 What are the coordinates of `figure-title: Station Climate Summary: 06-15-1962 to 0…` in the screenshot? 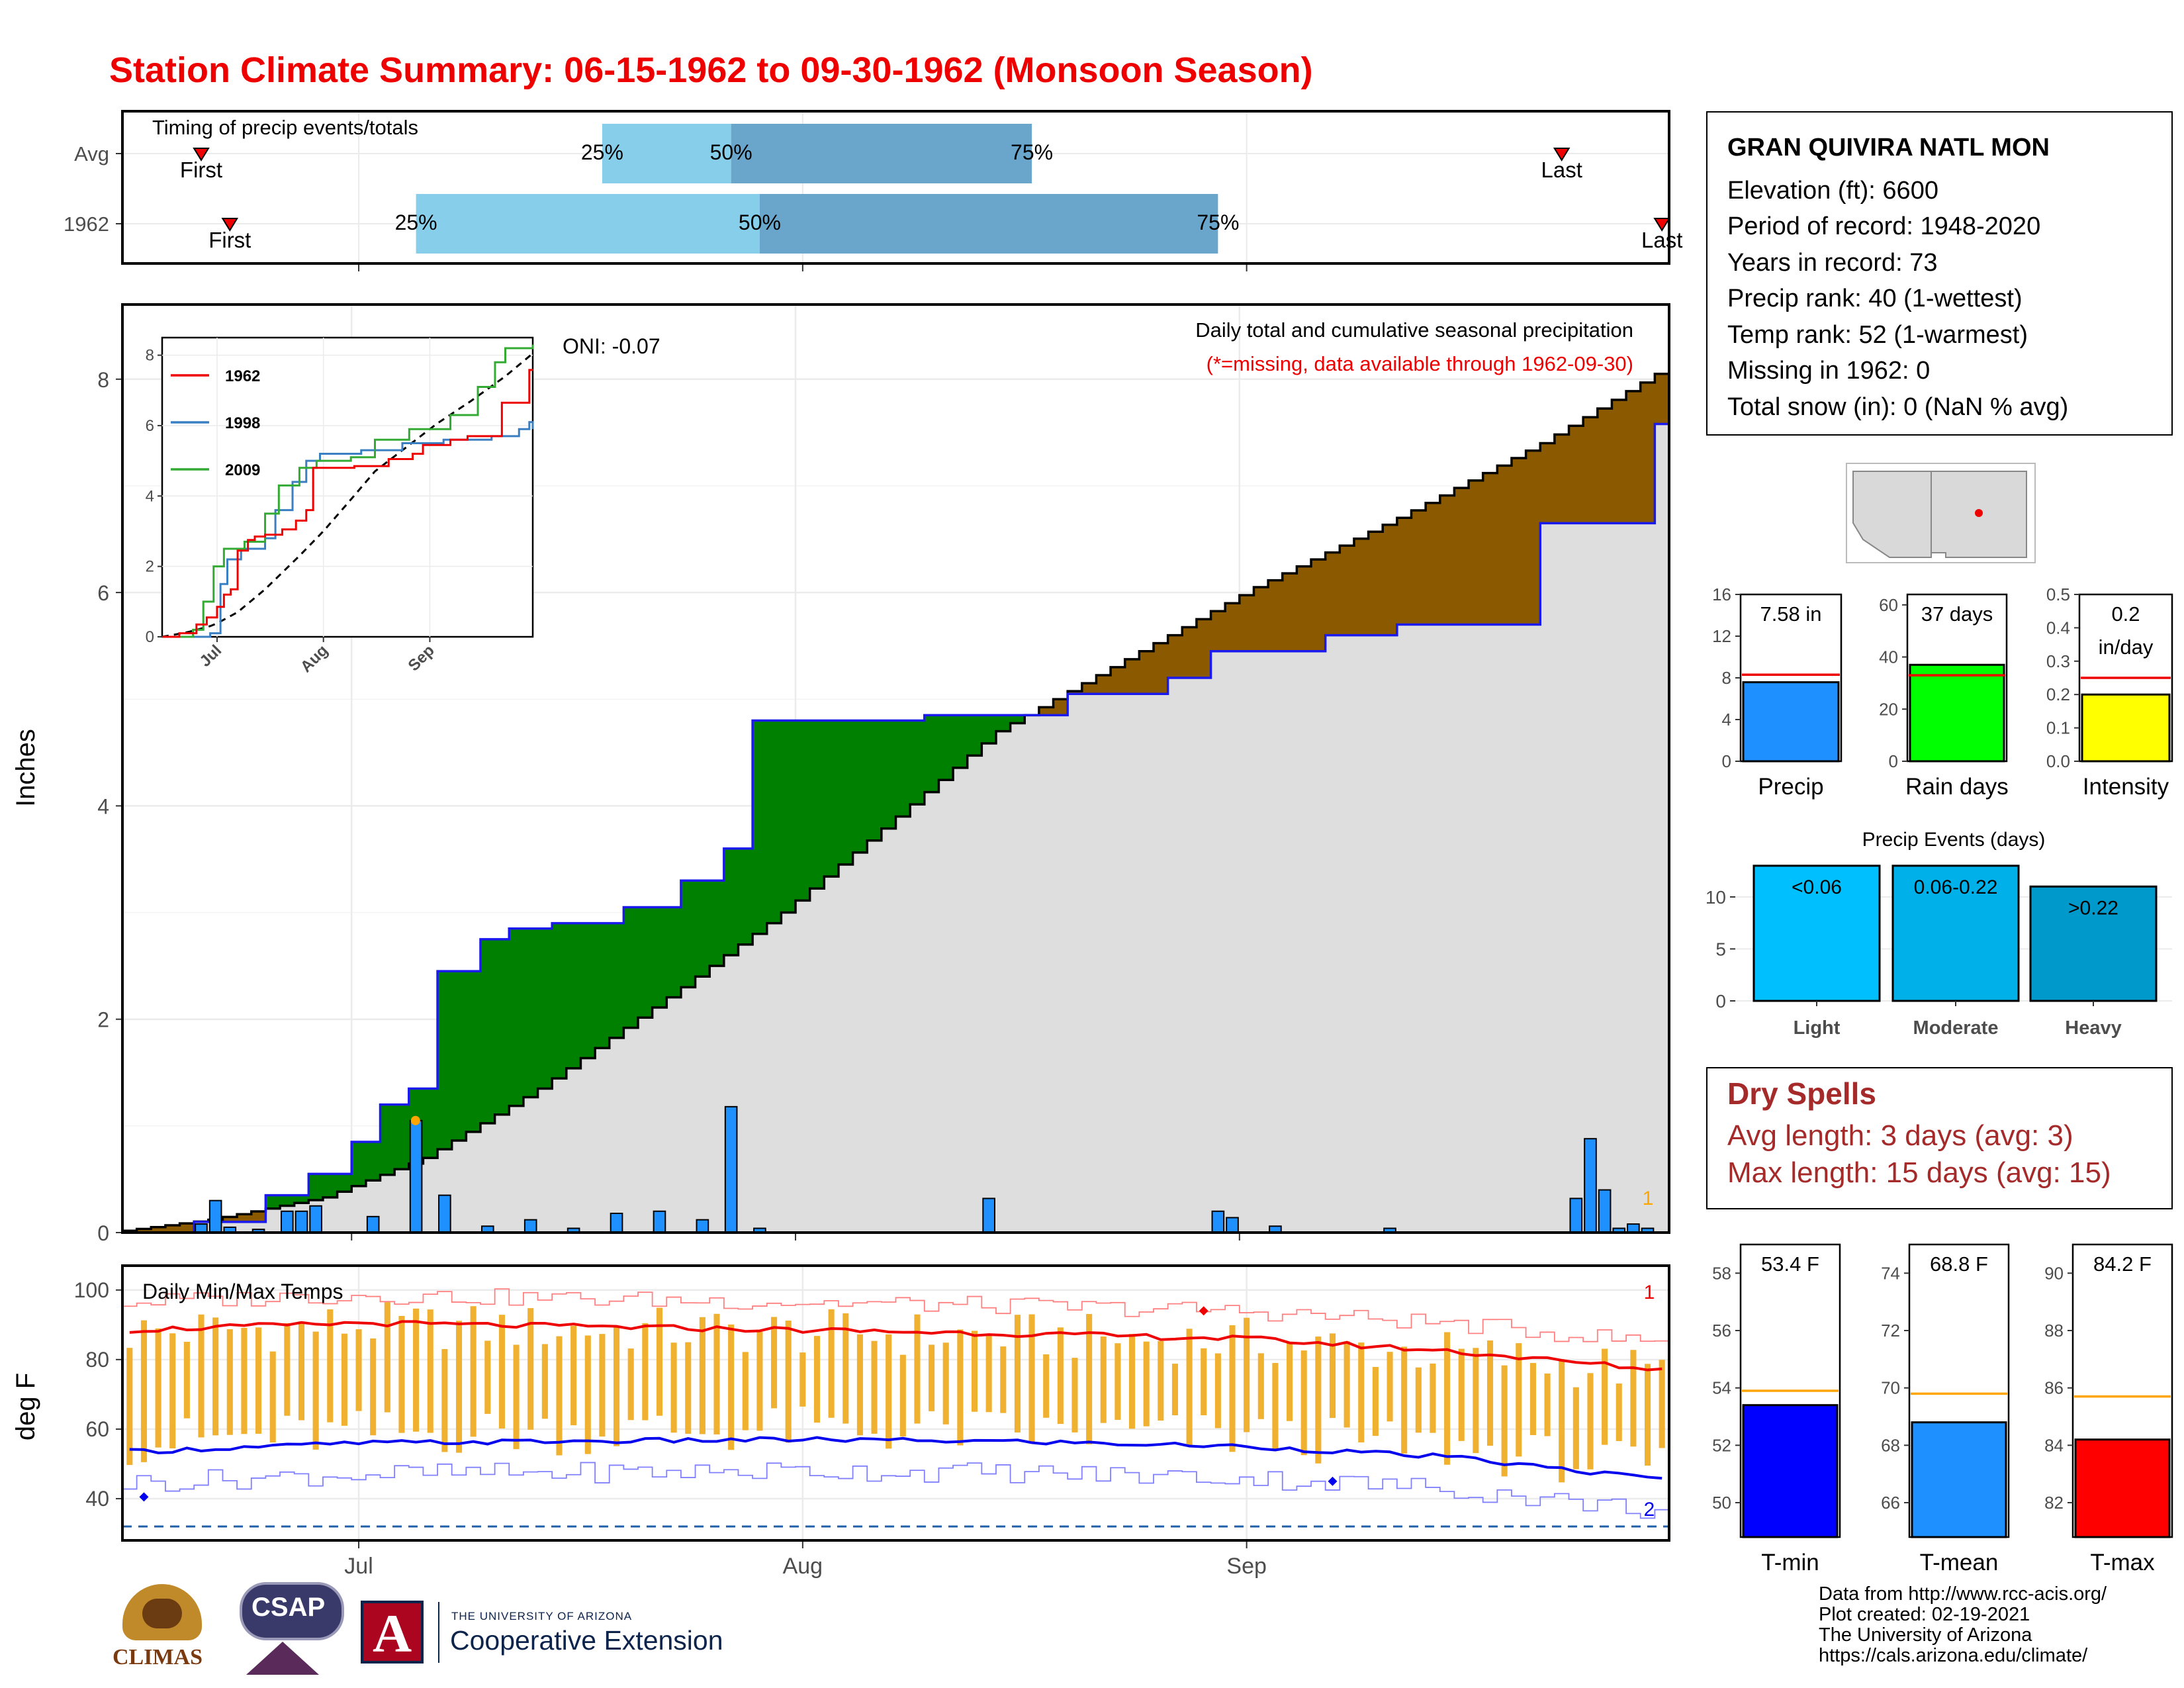 It's located at (711, 70).